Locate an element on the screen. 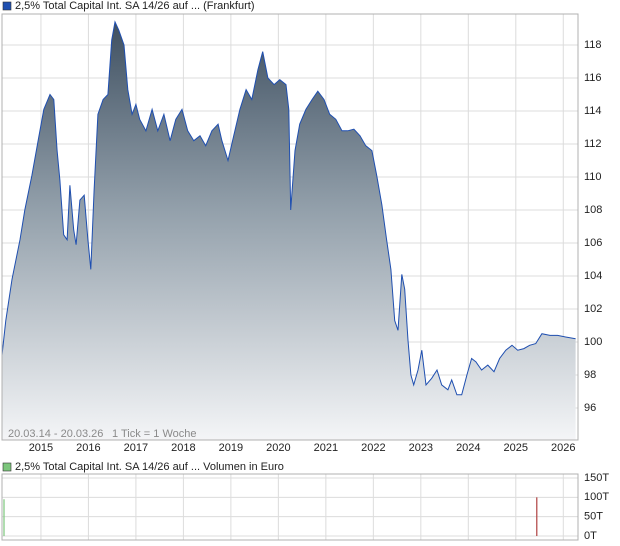  y-tick-label: 108 is located at coordinates (593, 210).